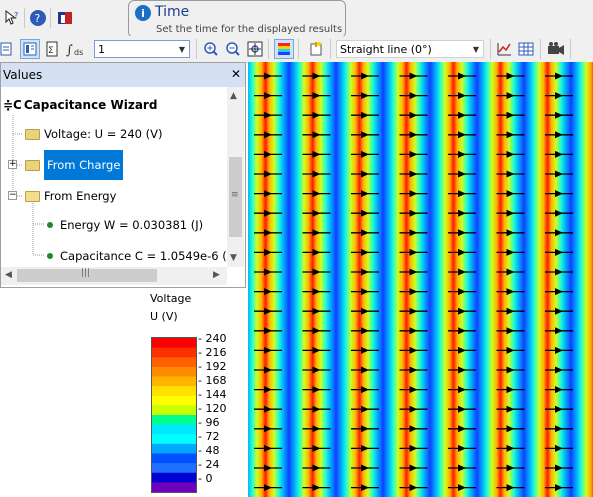 This screenshot has height=497, width=593. I want to click on chevron-right-icon: ▶, so click(216, 275).